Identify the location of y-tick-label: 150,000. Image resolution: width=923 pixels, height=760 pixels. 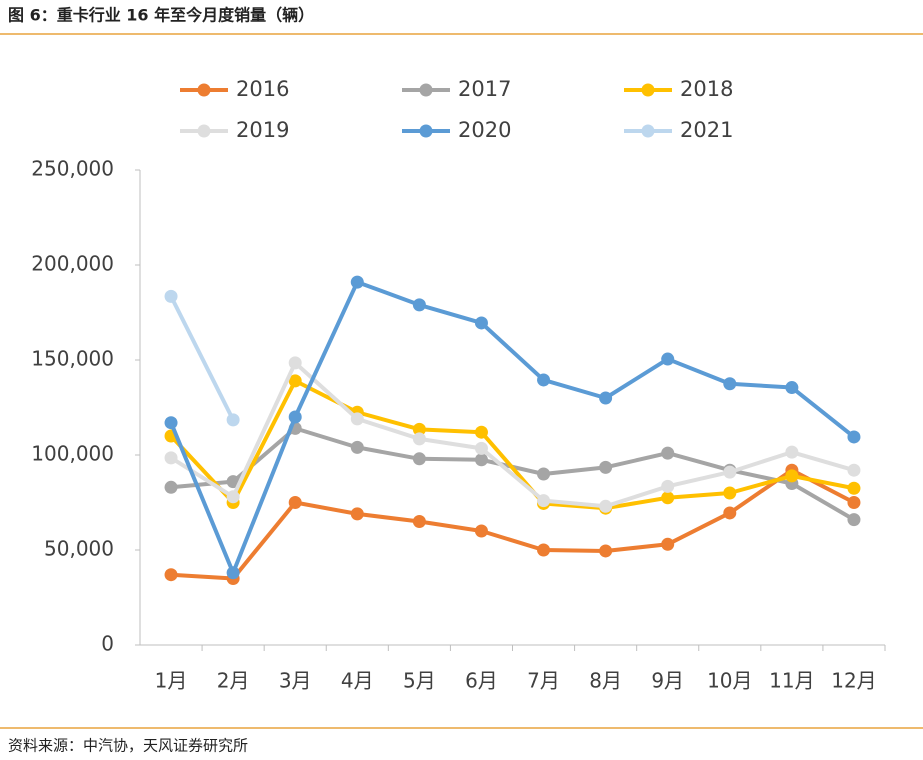
(72, 359).